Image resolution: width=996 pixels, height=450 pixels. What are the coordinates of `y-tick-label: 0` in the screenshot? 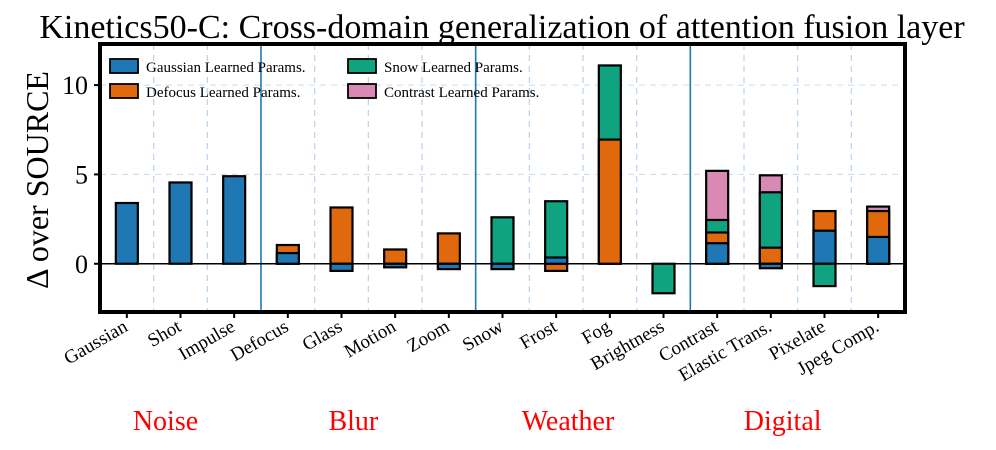 It's located at (81, 264).